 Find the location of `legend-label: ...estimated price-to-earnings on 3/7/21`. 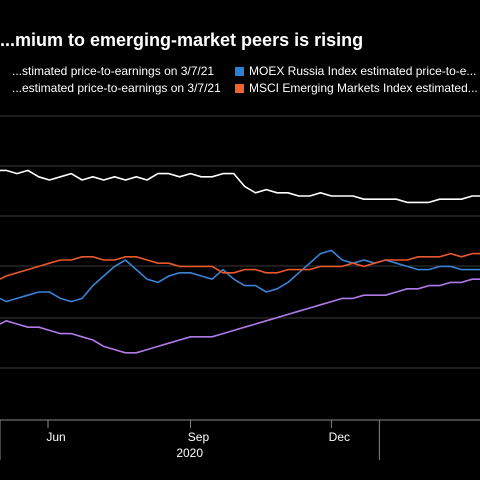

legend-label: ...estimated price-to-earnings on 3/7/21 is located at coordinates (116, 88).